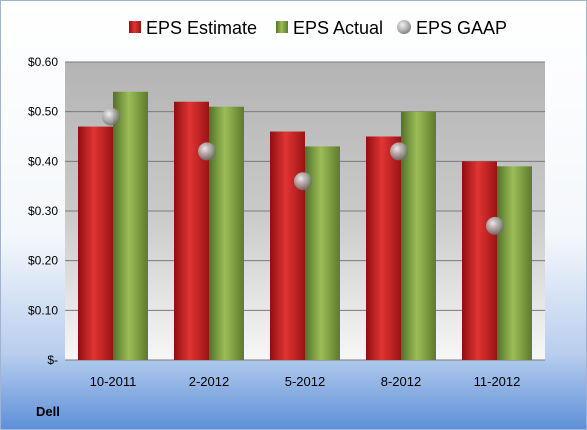 The height and width of the screenshot is (430, 587). I want to click on y-tick-label: $0.30, so click(43, 211).